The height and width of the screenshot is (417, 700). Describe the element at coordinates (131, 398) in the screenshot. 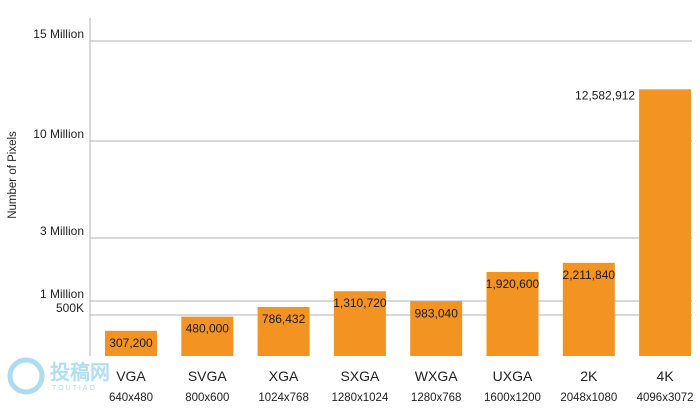

I see `x-resolution-label: 640x480` at that location.